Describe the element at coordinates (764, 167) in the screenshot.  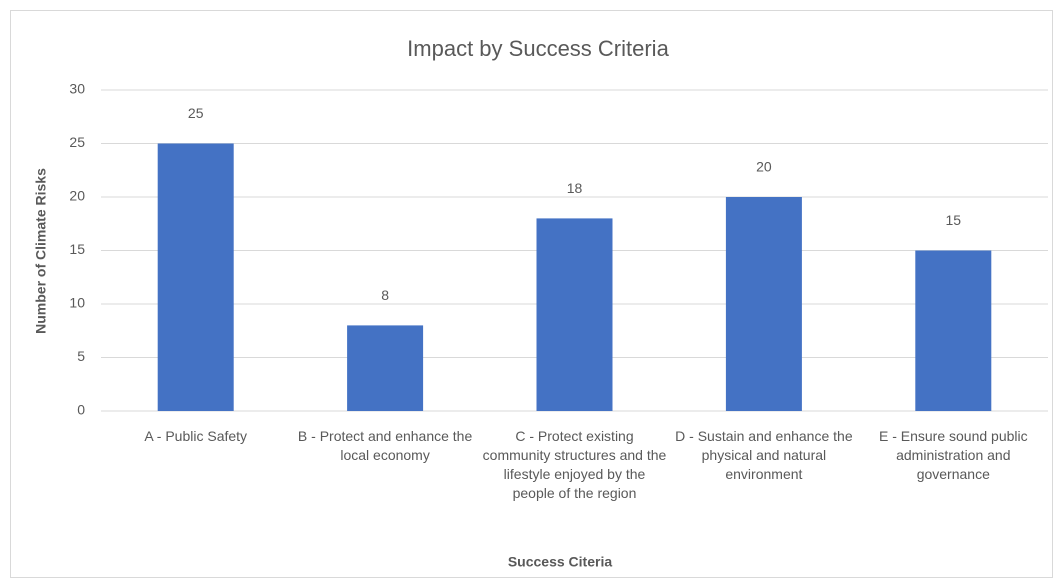
I see `data-label: 20` at that location.